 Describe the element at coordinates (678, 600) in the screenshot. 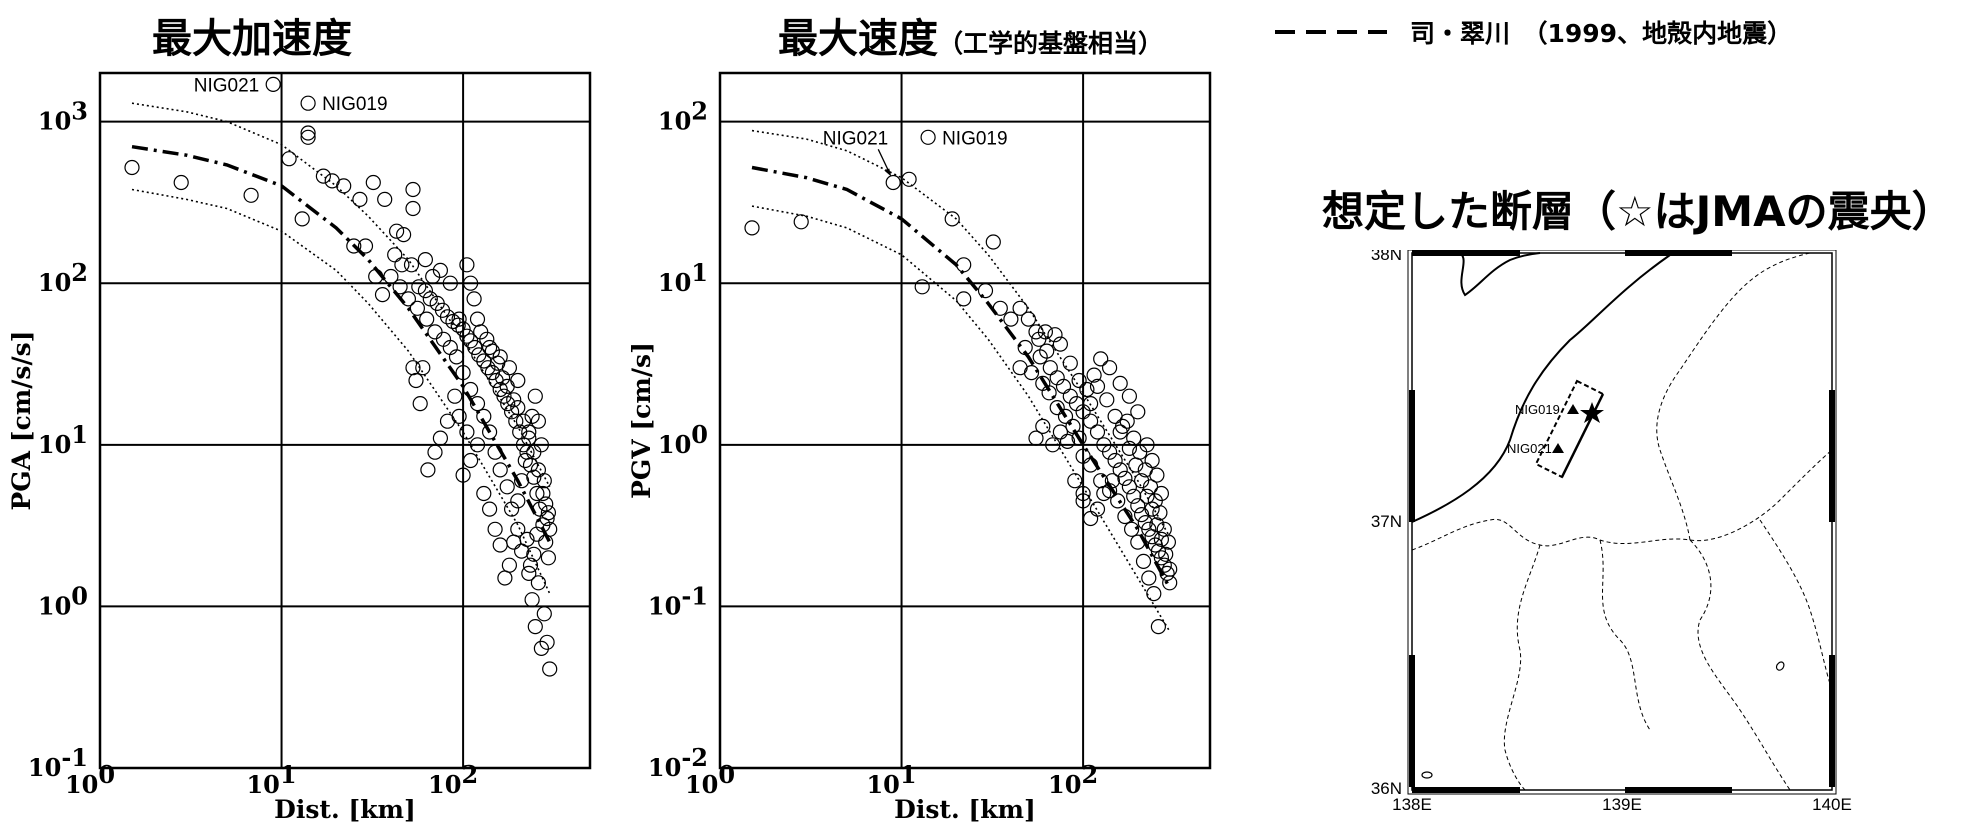

I see `pgv-y-tick-label: 10⁻¹` at that location.